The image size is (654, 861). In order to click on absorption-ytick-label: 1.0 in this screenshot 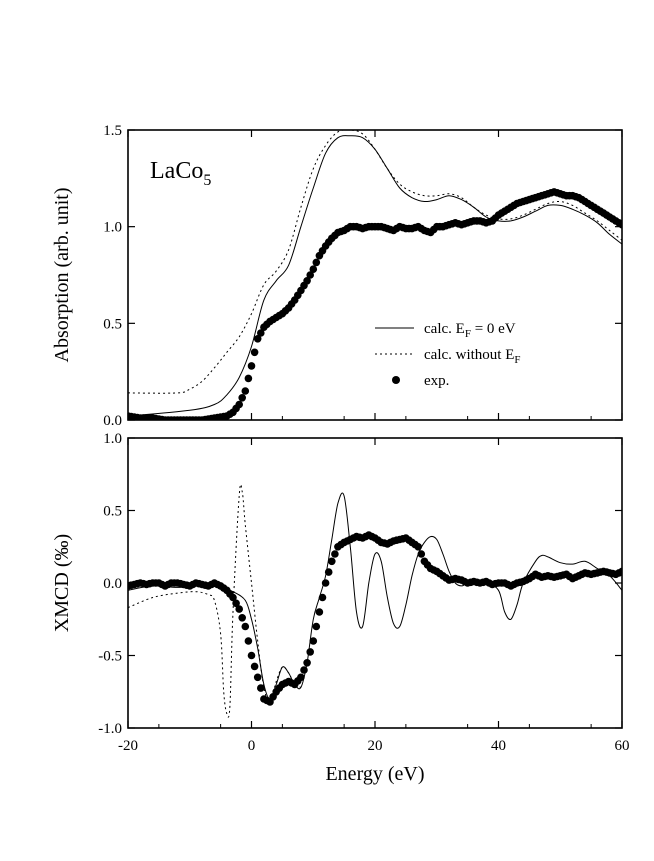, I will do `click(112, 228)`.